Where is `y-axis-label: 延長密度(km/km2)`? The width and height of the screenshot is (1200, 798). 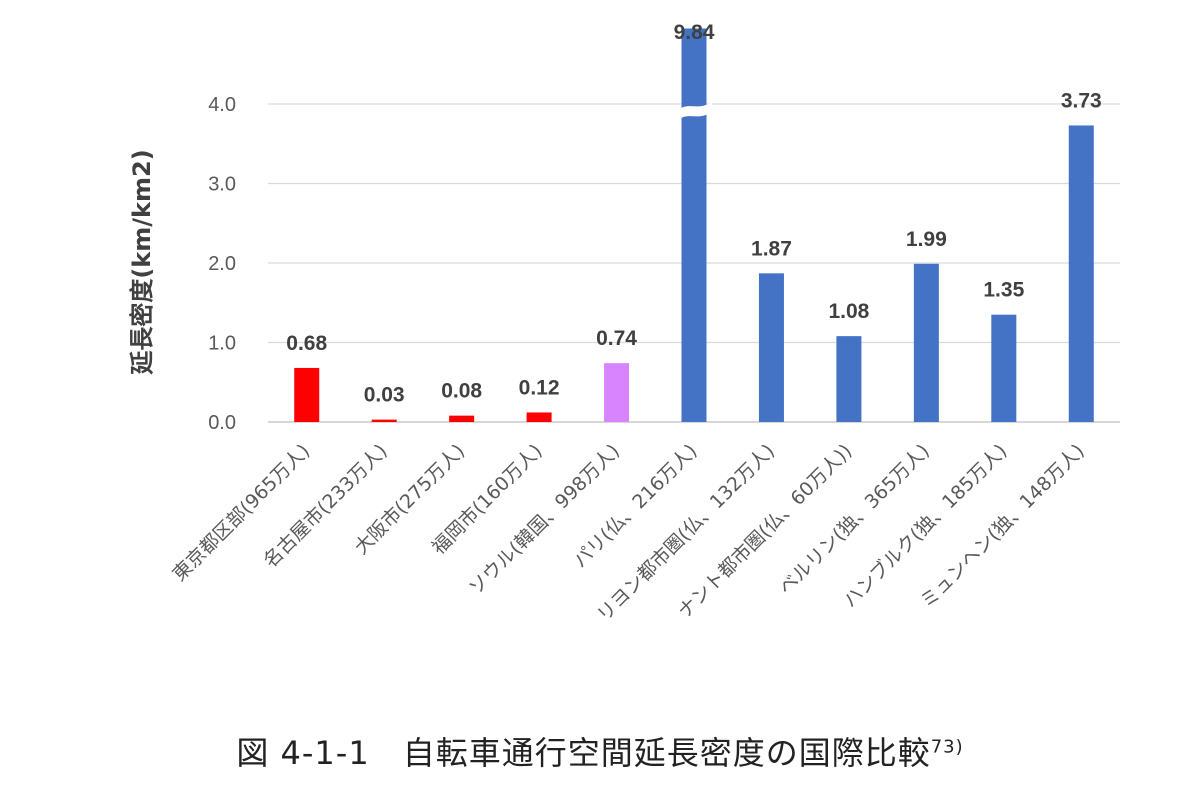
y-axis-label: 延長密度(km/km2) is located at coordinates (142, 262).